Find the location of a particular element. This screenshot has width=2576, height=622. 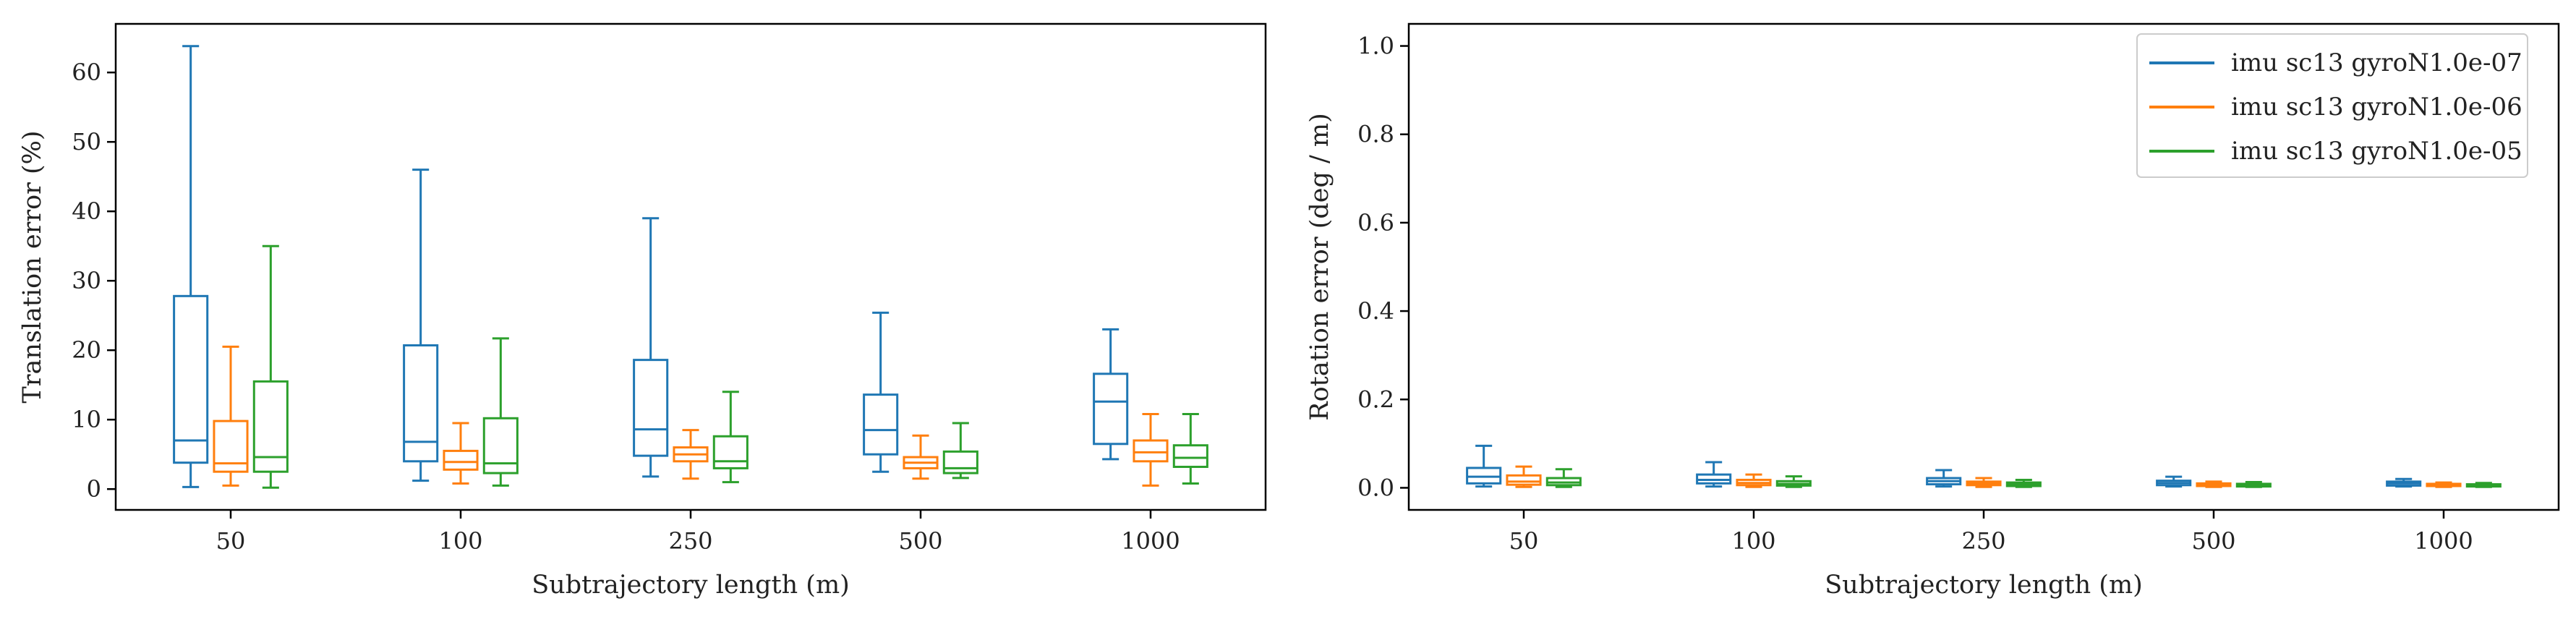

rotation-error-x-ticks: 50 100 250 500 1000 is located at coordinates (1991, 532).